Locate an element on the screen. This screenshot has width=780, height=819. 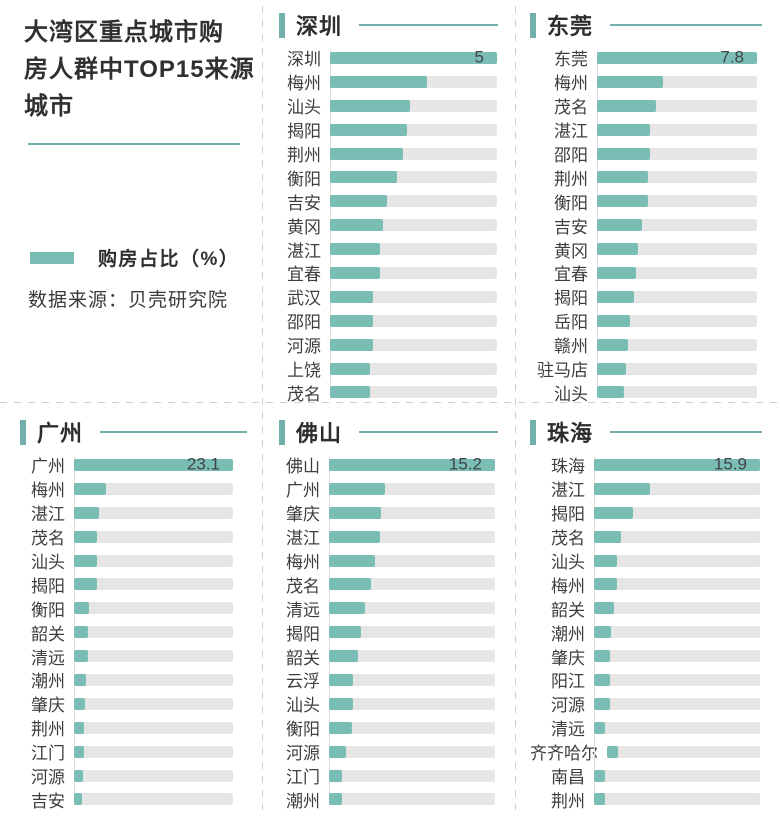
panel-title: 广州 is located at coordinates (60, 433).